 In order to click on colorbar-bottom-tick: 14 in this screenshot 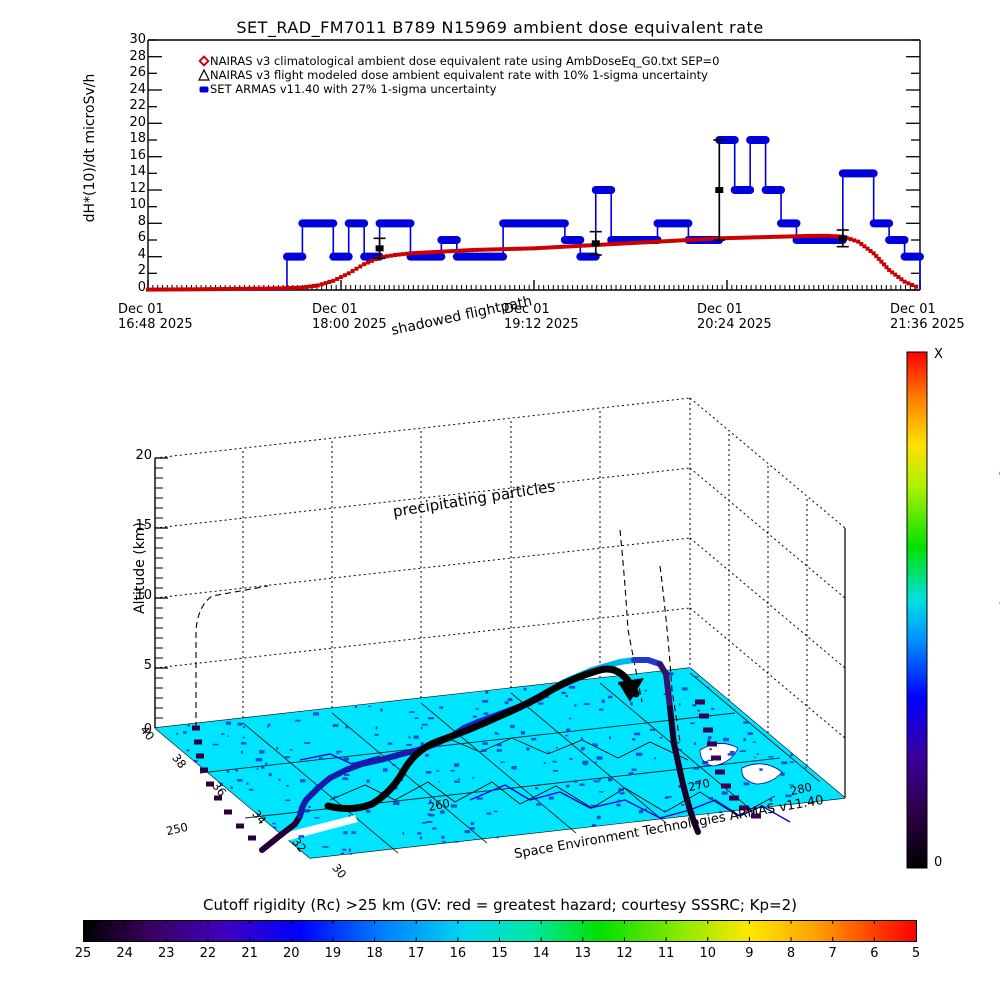, I will do `click(541, 953)`.